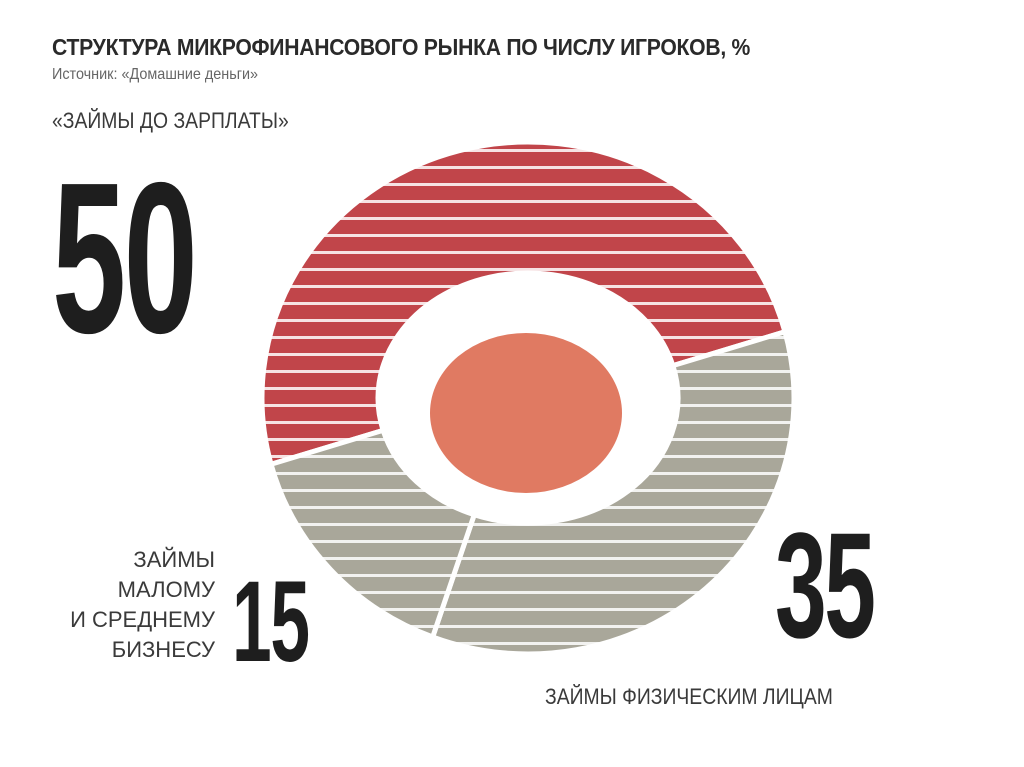 The width and height of the screenshot is (1024, 767). What do you see at coordinates (372, 534) in the screenshot?
I see `slice-sme-loans-stripes` at bounding box center [372, 534].